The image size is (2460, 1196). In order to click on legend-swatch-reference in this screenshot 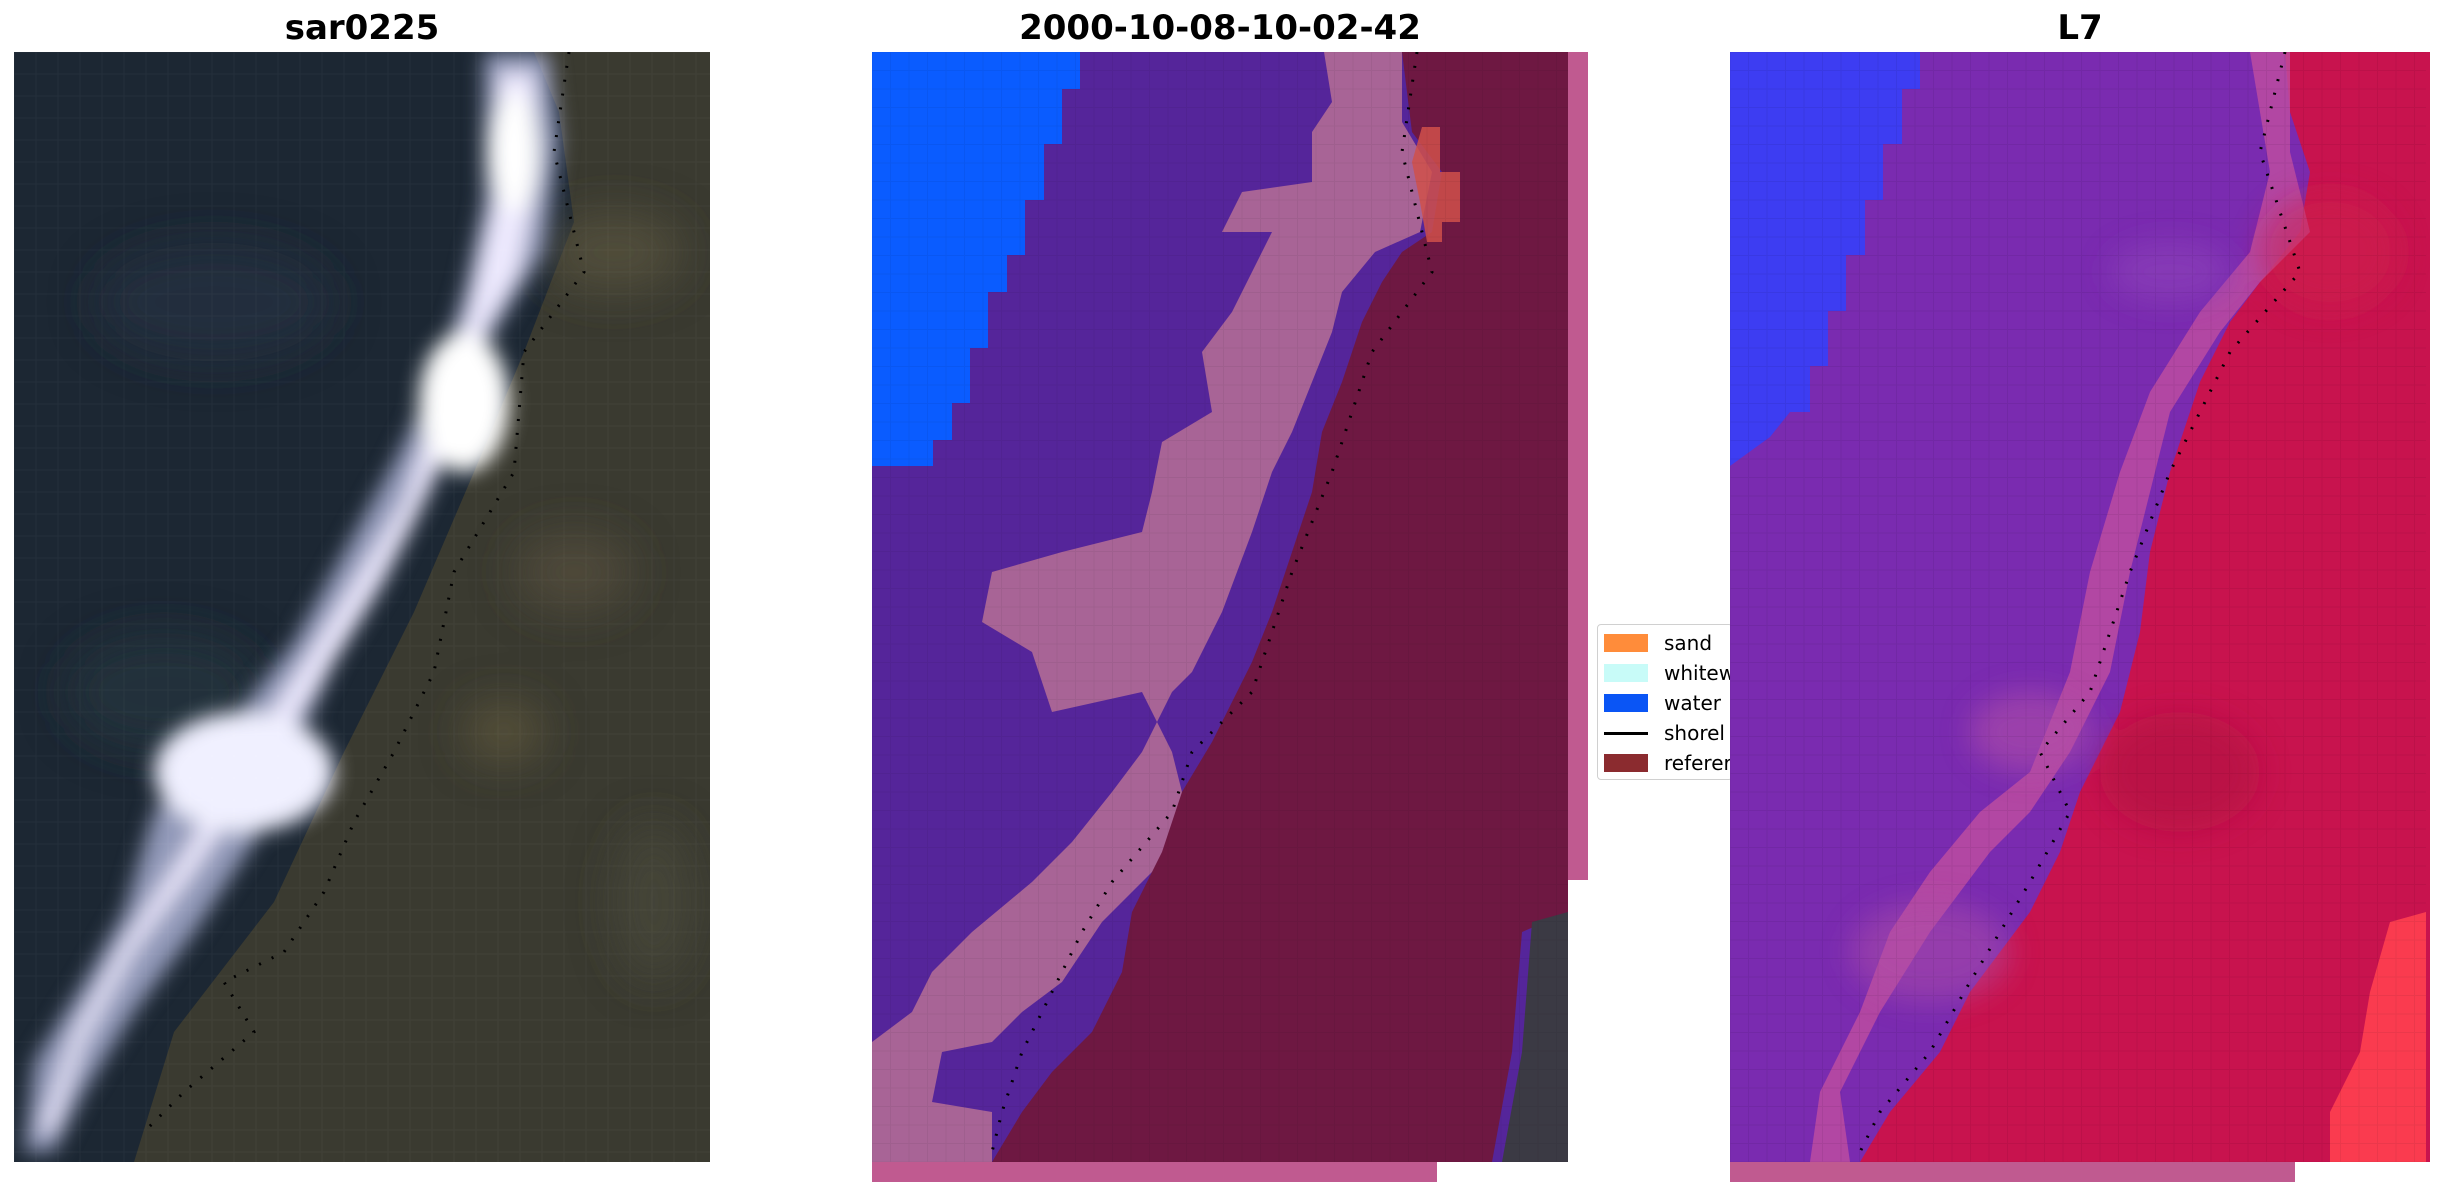, I will do `click(1626, 763)`.